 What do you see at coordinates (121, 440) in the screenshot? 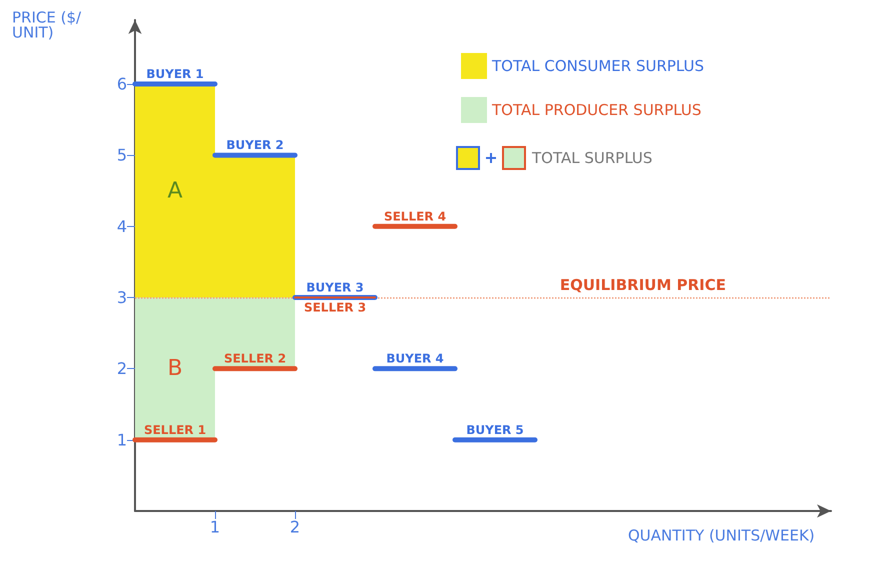
I see `y-tick-label: 1` at bounding box center [121, 440].